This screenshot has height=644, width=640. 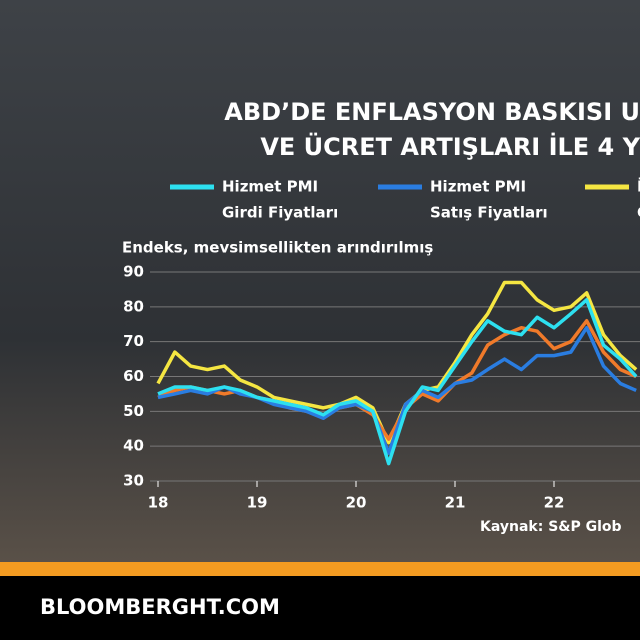 I want to click on title-line: ABD’DE ENFLASYON BASKISI U, so click(x=432, y=112).